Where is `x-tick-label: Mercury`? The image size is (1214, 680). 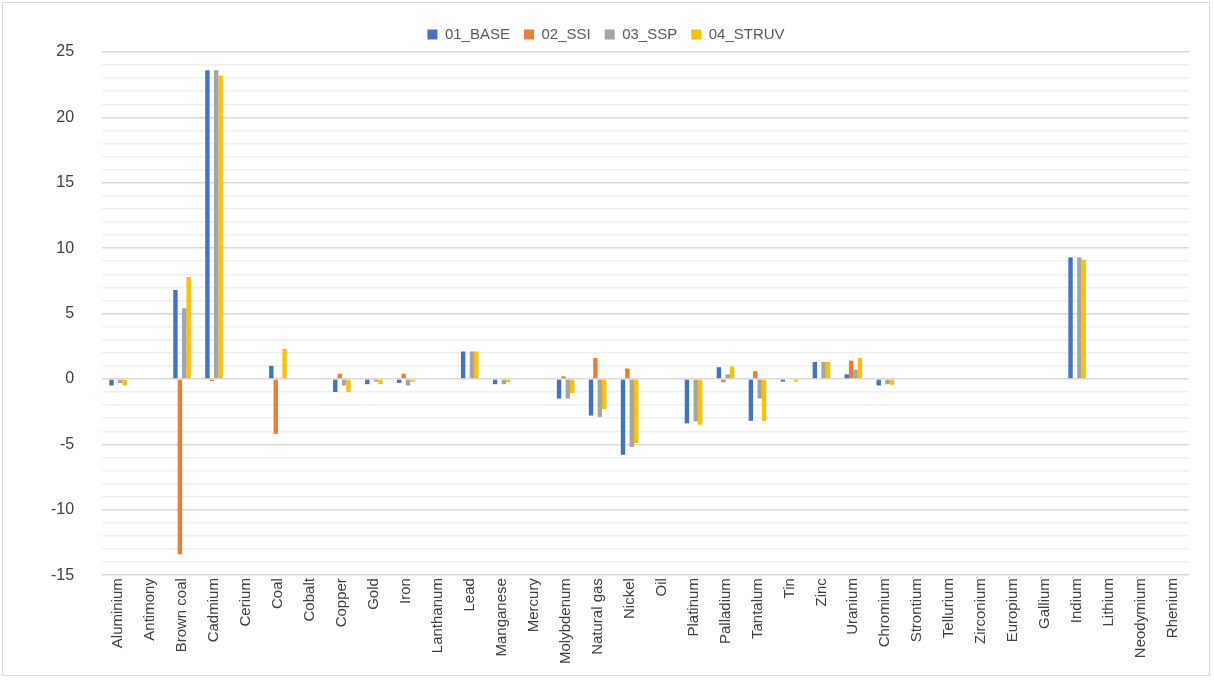
x-tick-label: Mercury is located at coordinates (532, 605).